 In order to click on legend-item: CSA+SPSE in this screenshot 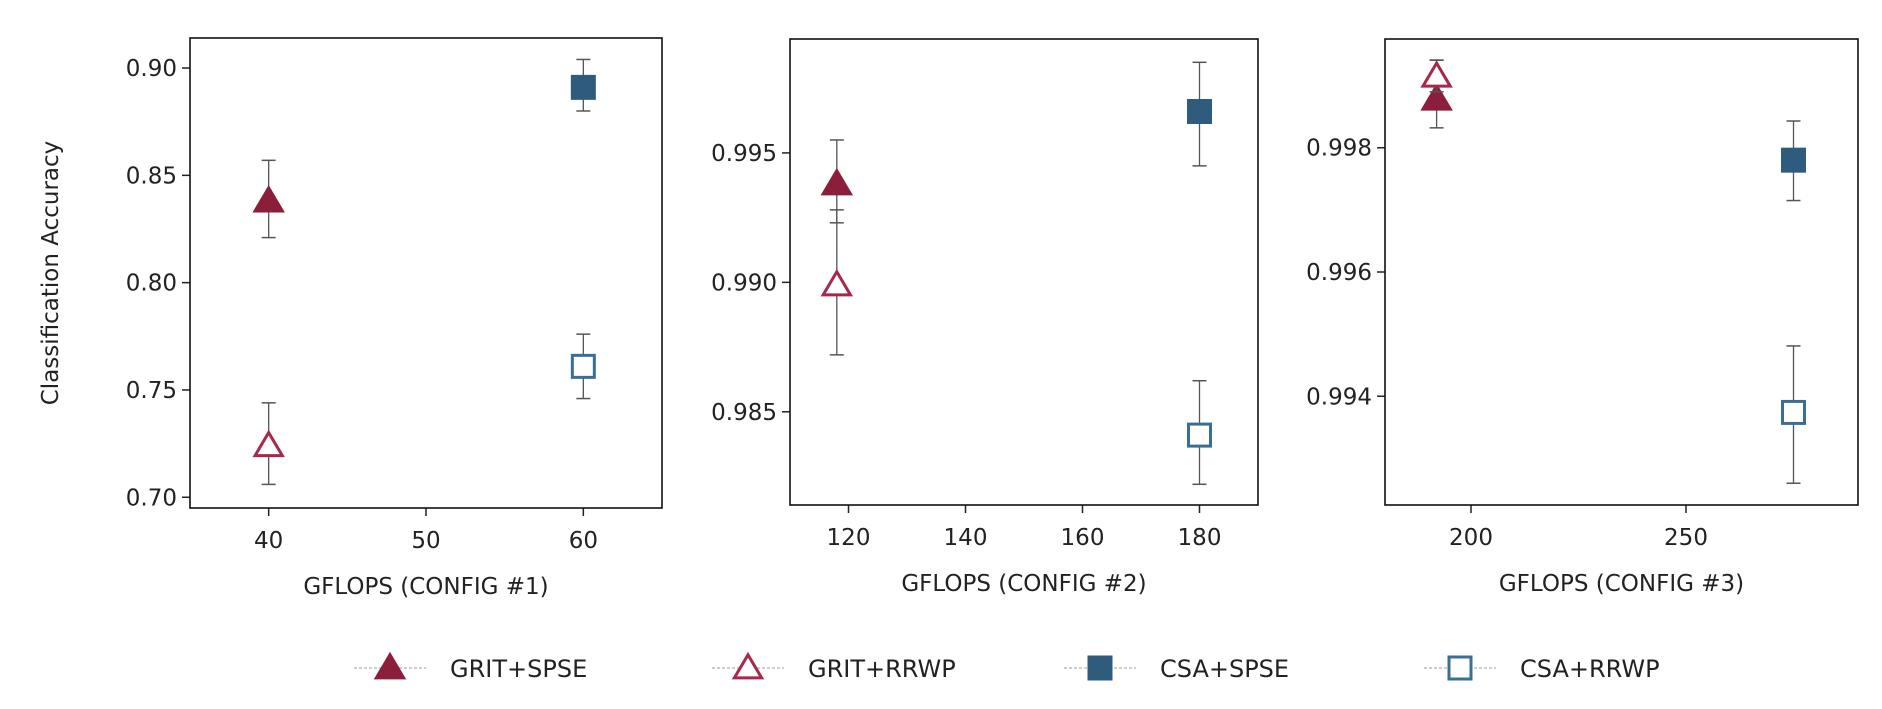, I will do `click(1176, 669)`.